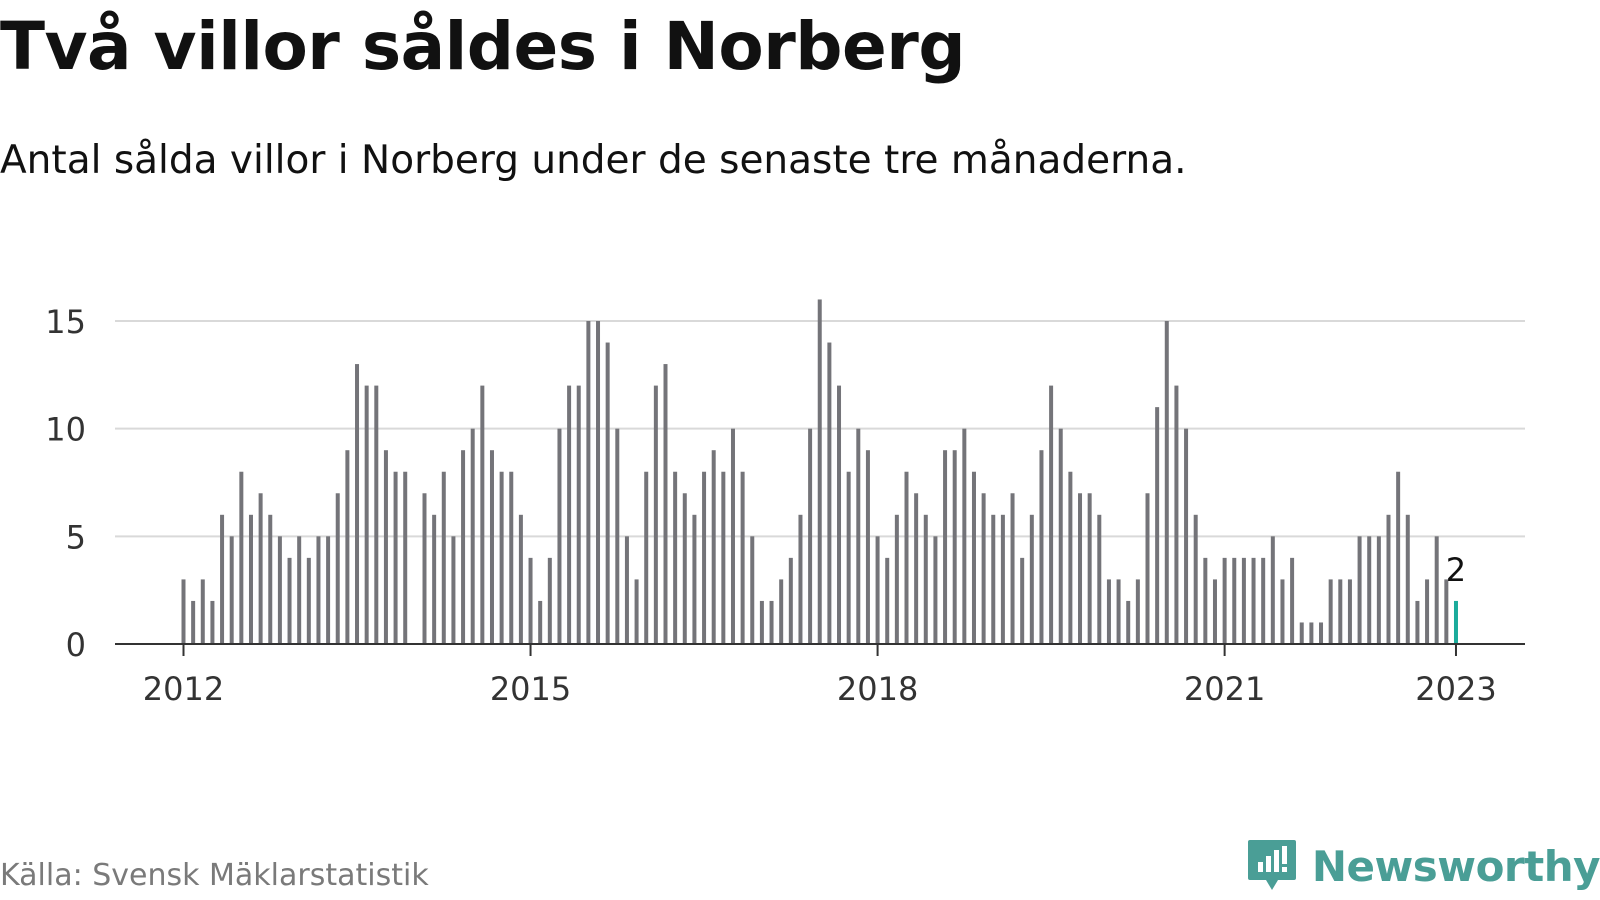  What do you see at coordinates (1423, 866) in the screenshot?
I see `brand-logo: Newsworthy` at bounding box center [1423, 866].